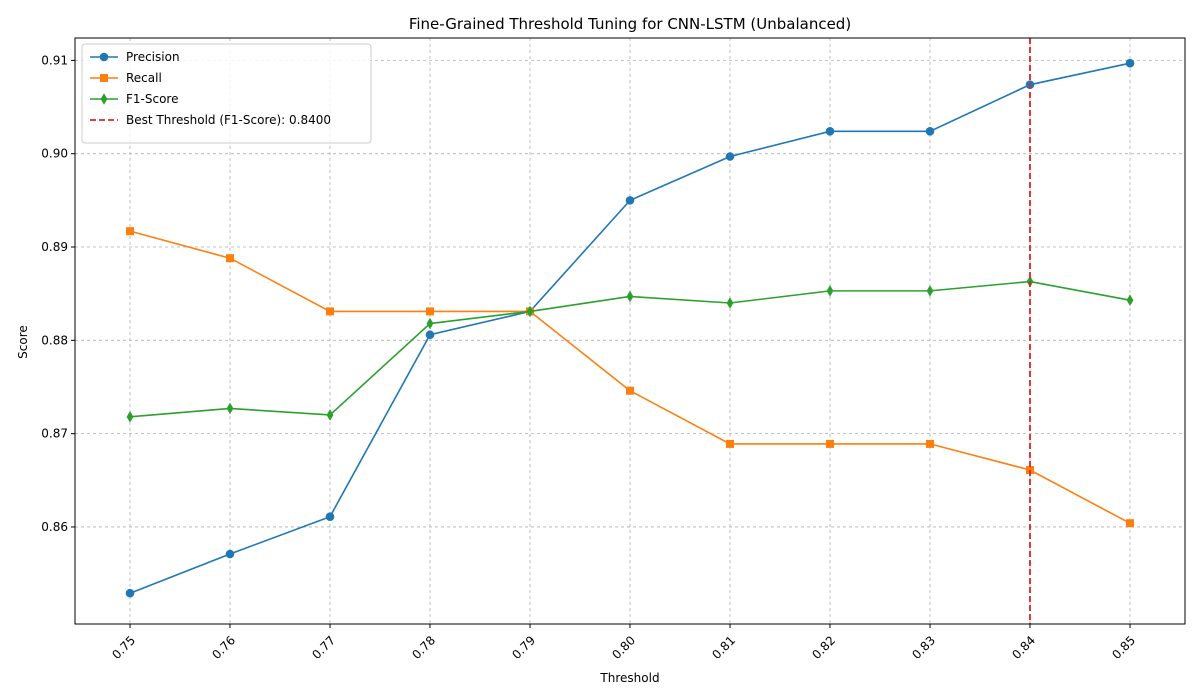 This screenshot has height=700, width=1200. I want to click on y-tick-label: 0.90, so click(54, 154).